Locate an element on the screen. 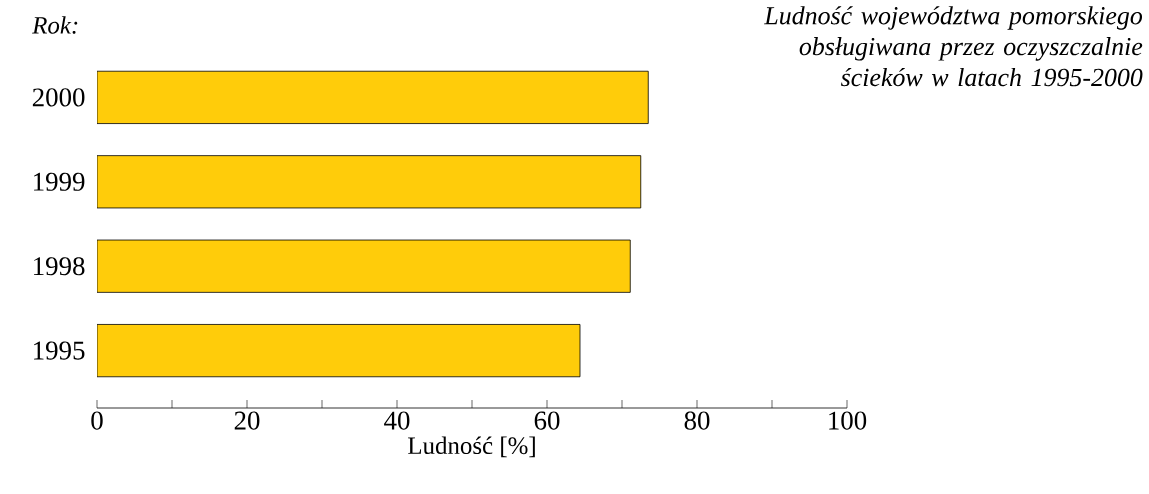  y-tick-label: 1999 is located at coordinates (59, 181).